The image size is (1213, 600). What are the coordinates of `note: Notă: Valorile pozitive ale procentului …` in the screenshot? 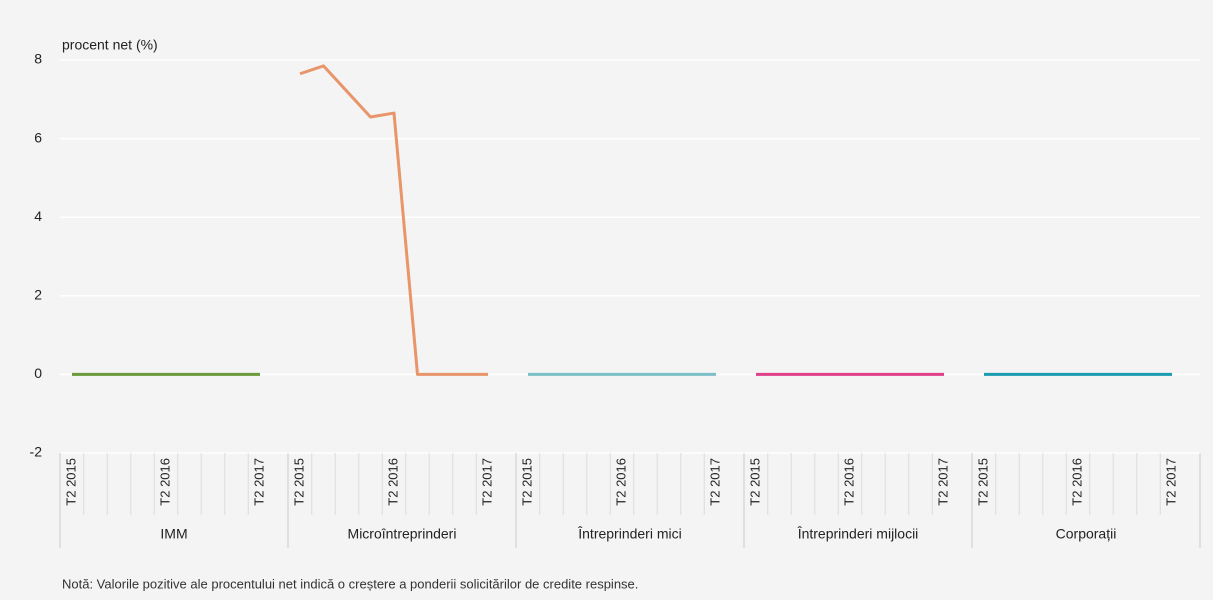 It's located at (350, 583).